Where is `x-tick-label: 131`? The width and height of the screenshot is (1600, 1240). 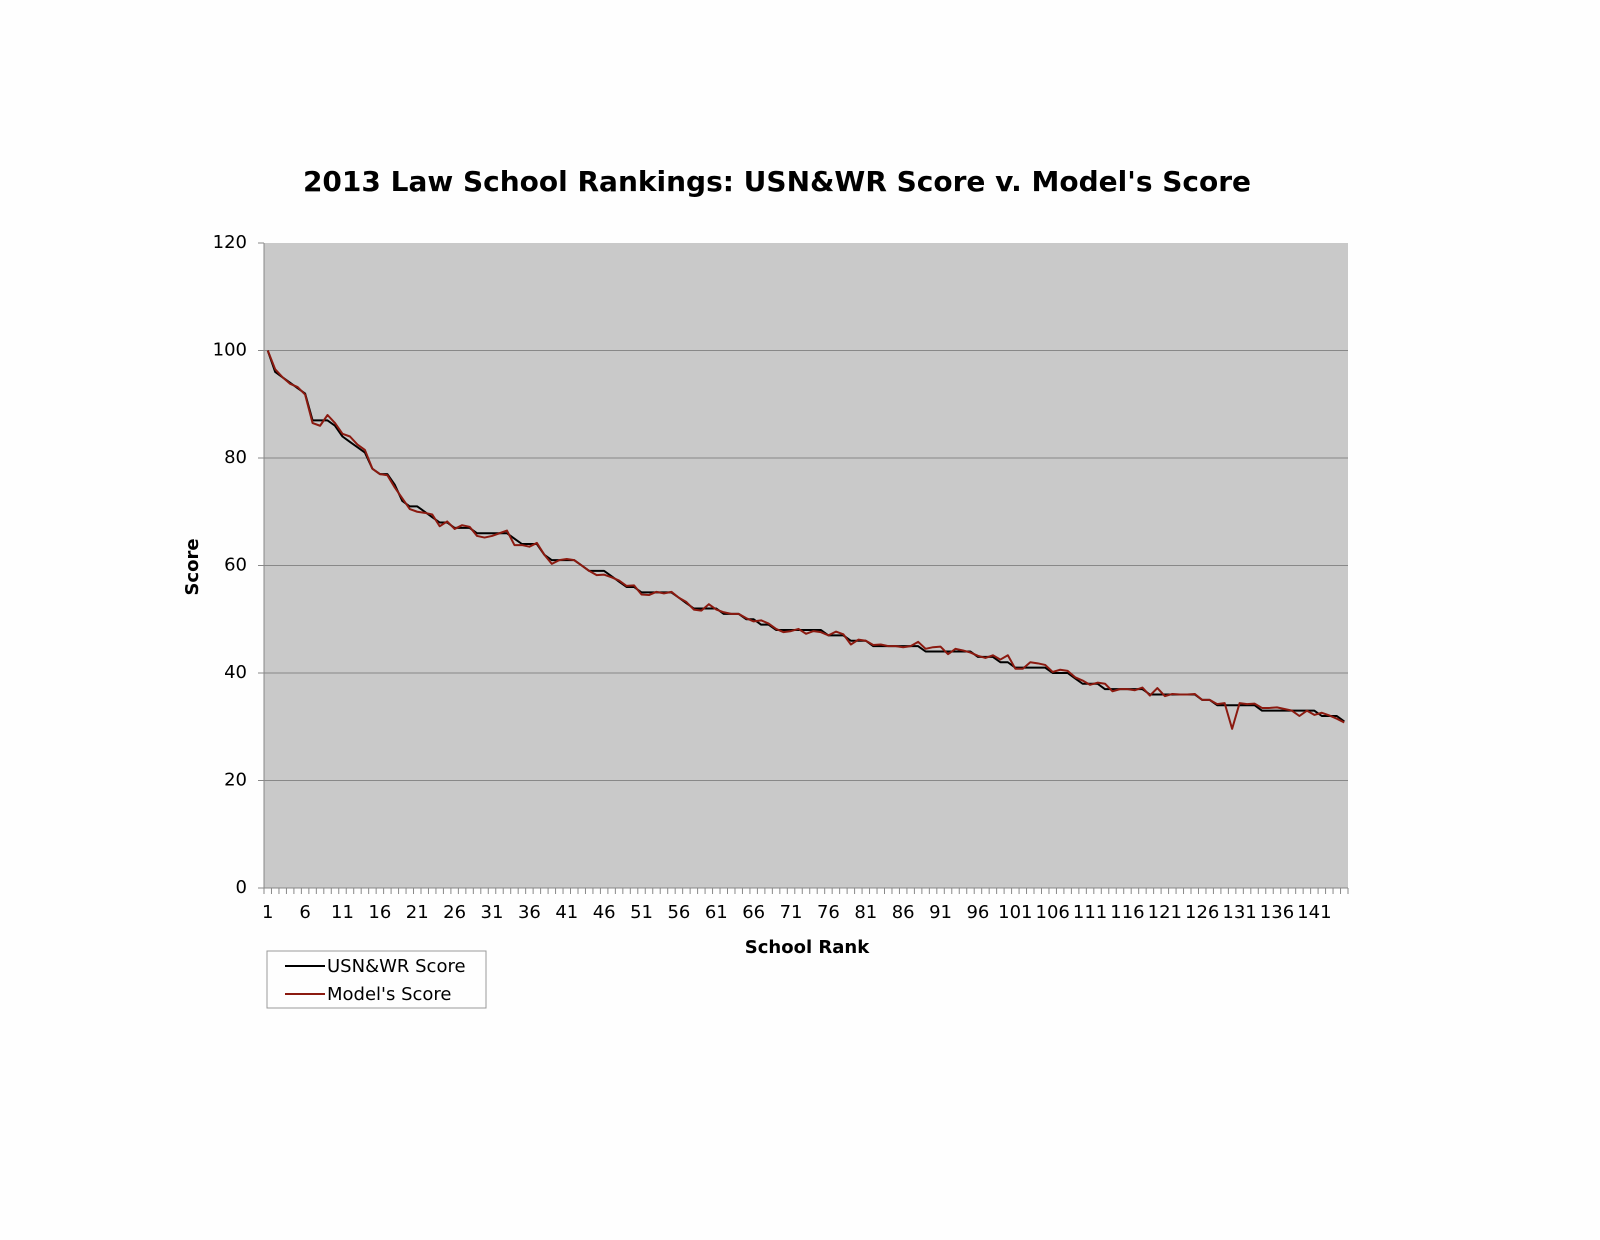
x-tick-label: 131 is located at coordinates (1239, 912).